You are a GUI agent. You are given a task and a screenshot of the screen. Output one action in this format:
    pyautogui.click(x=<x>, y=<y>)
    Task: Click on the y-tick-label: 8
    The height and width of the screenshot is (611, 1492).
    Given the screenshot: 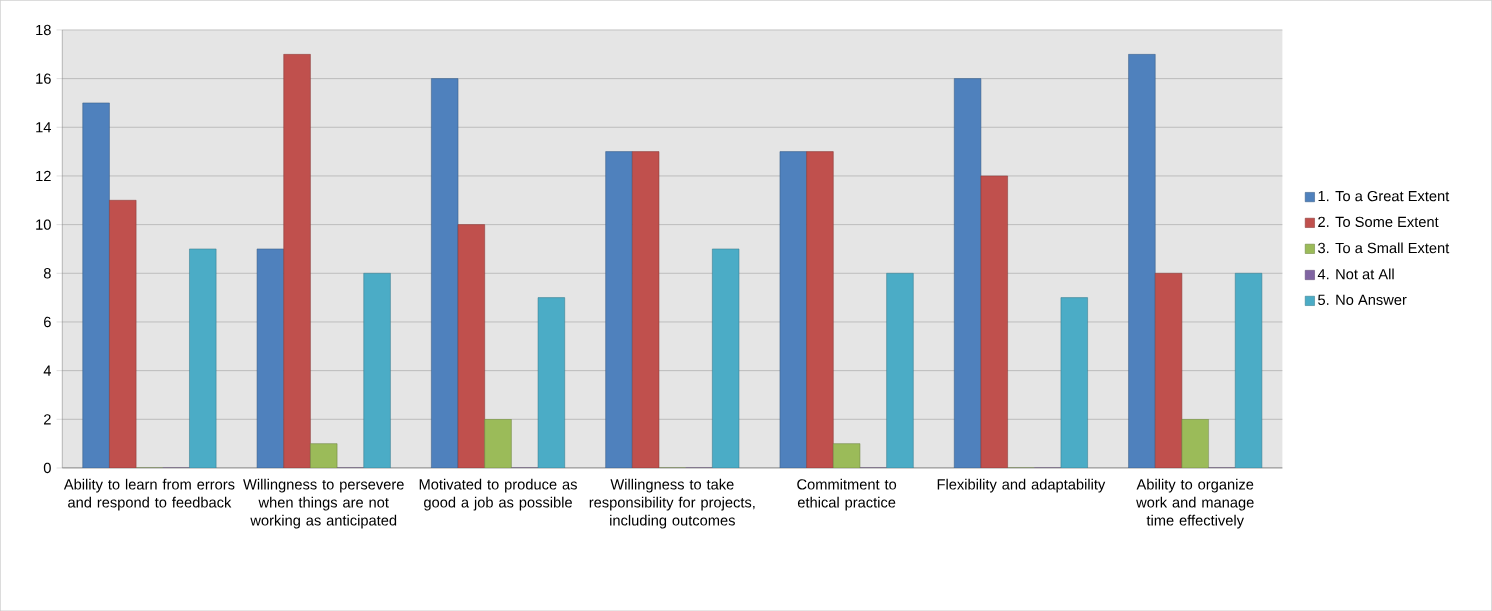 What is the action you would take?
    pyautogui.click(x=47, y=273)
    